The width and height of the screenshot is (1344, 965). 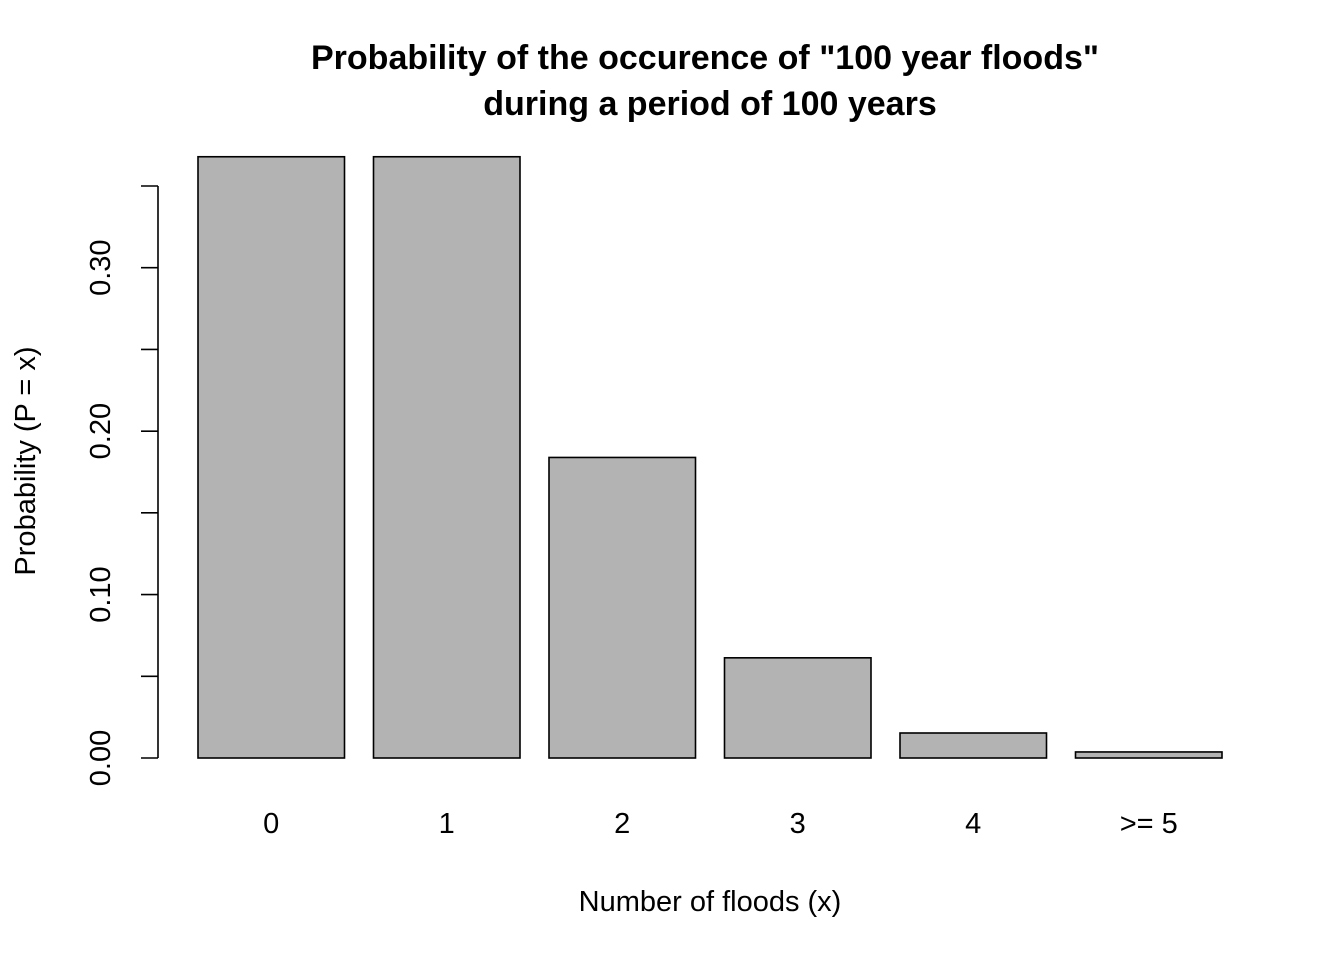 What do you see at coordinates (101, 758) in the screenshot?
I see `y-tick-label: 0.00` at bounding box center [101, 758].